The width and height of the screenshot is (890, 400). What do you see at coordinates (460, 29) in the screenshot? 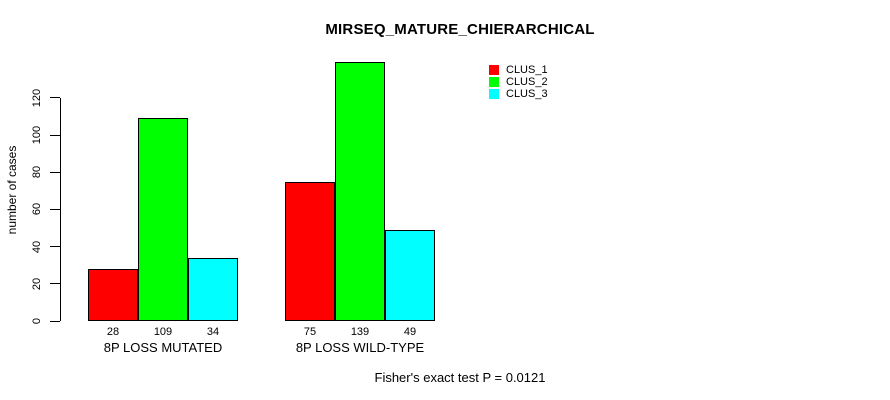
I see `chart-title: MIRSEQ_MATURE_CHIERARCHICAL` at bounding box center [460, 29].